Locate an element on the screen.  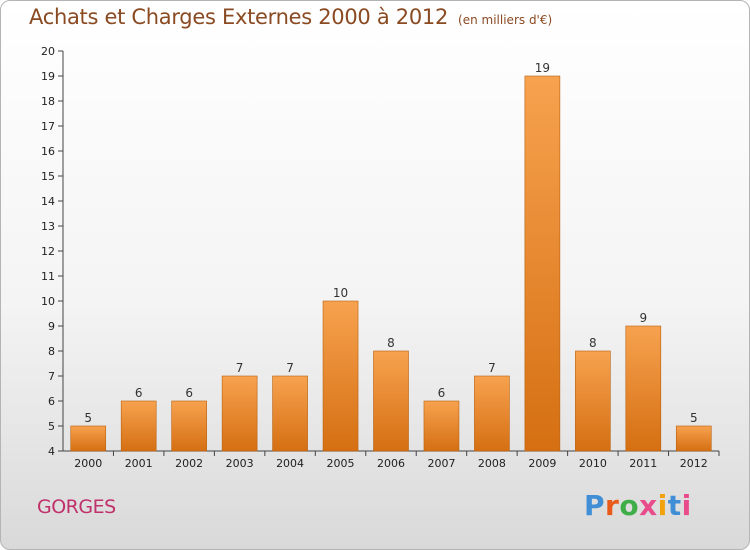
y-tick-label: 13 is located at coordinates (48, 226).